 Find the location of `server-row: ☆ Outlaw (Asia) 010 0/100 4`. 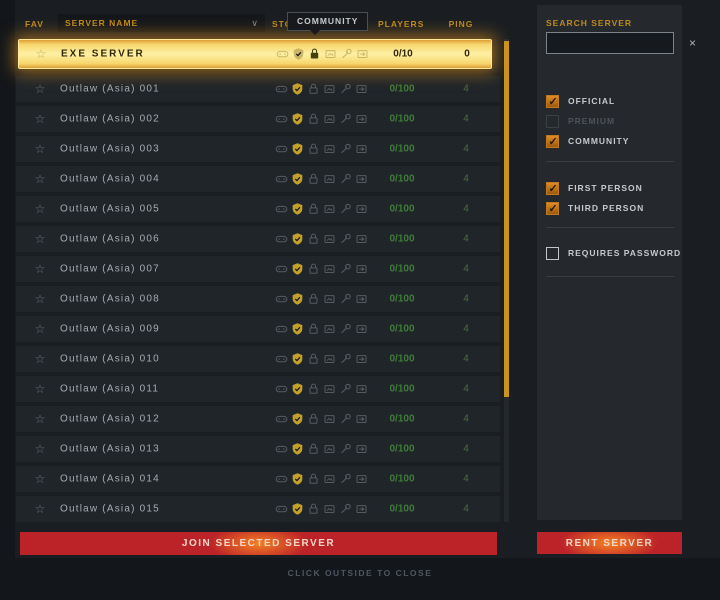

server-row: ☆ Outlaw (Asia) 010 0/100 4 is located at coordinates (258, 359).